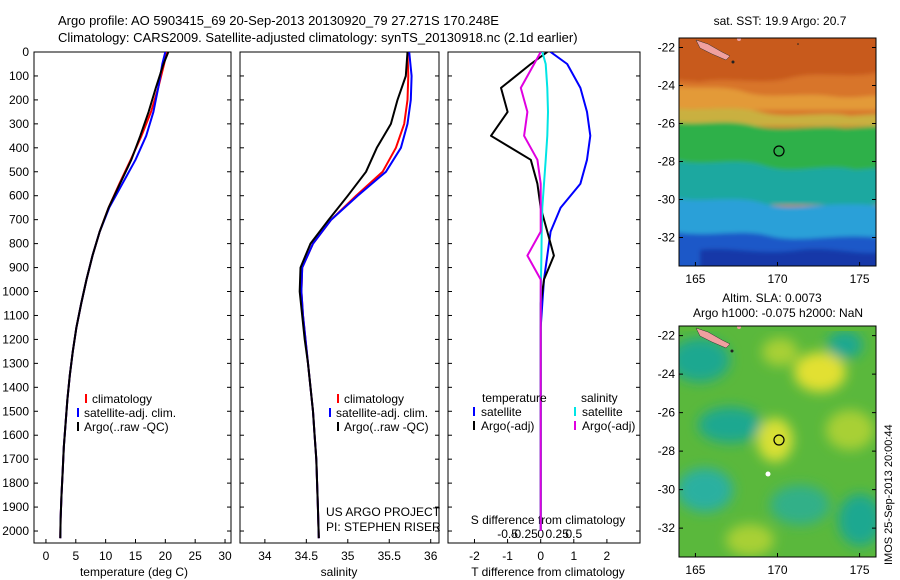 Image resolution: width=900 pixels, height=580 pixels. I want to click on salinity-xlabel: salinity, so click(339, 572).